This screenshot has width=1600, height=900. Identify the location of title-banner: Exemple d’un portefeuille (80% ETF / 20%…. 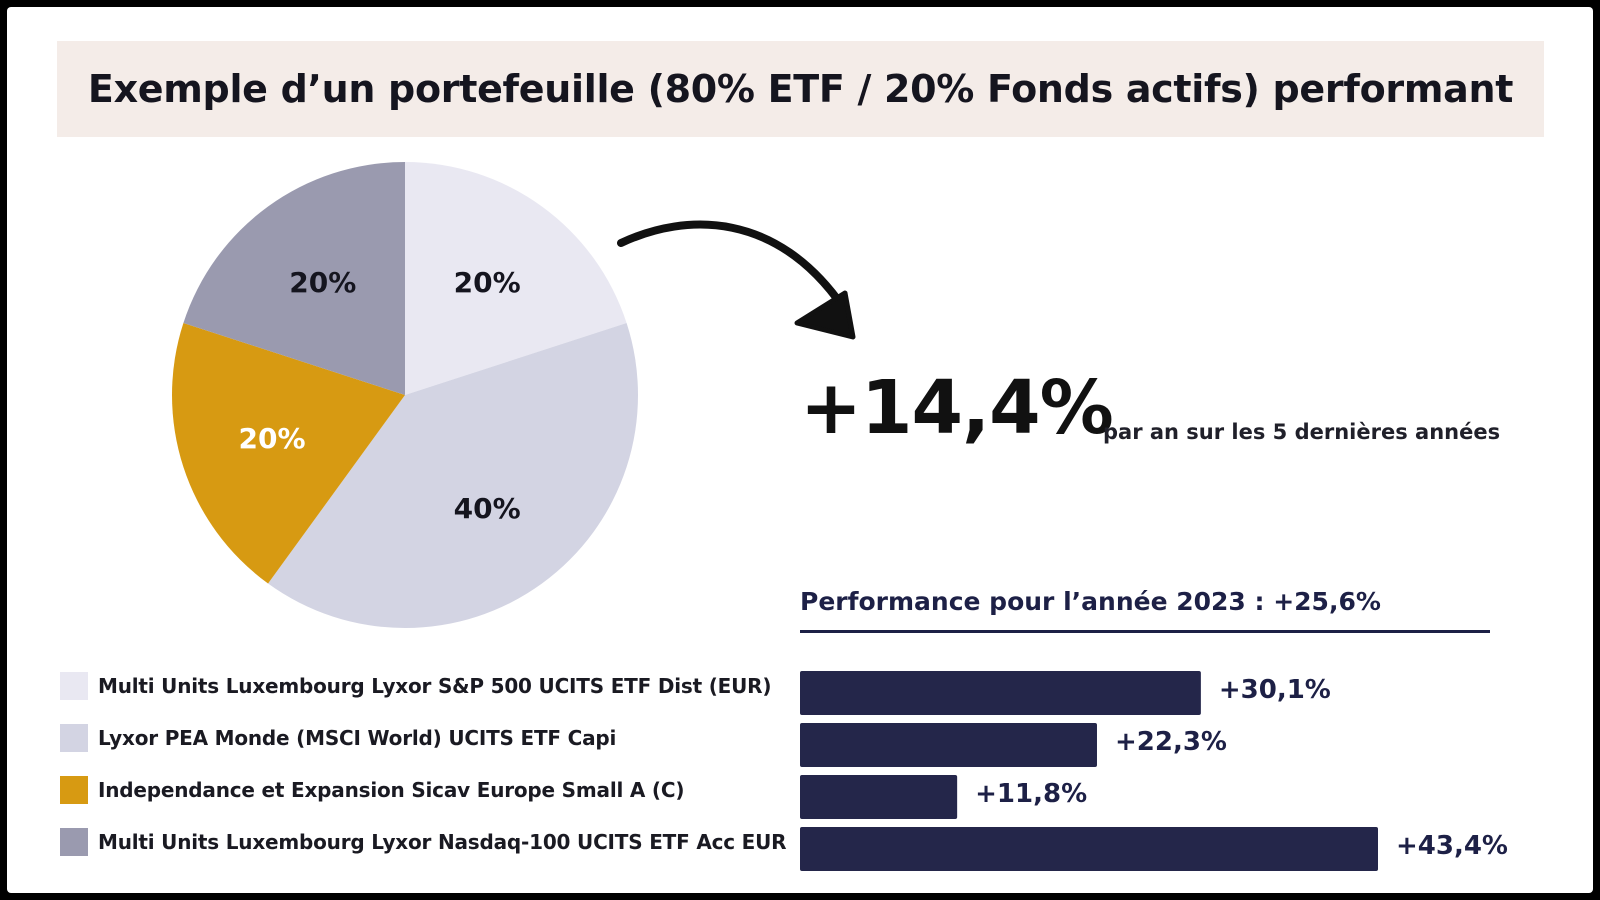
(800, 89).